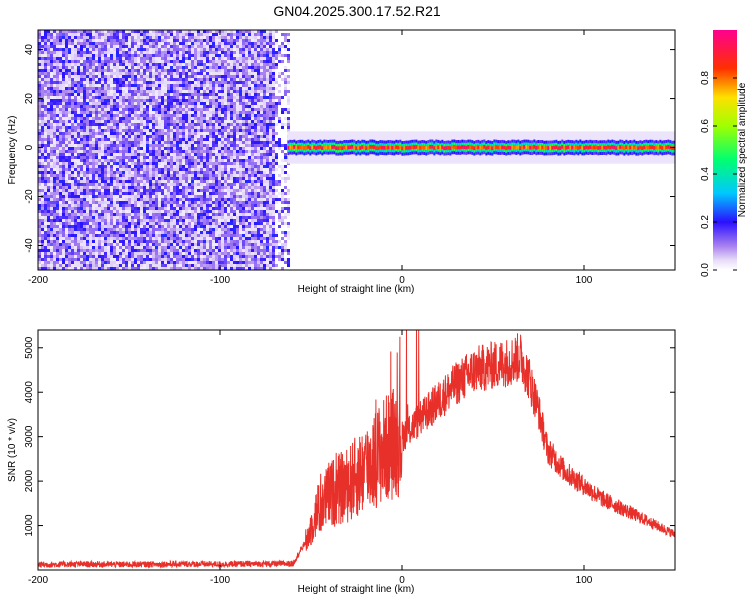 This screenshot has height=600, width=750. What do you see at coordinates (164, 150) in the screenshot?
I see `spectrogram-cells` at bounding box center [164, 150].